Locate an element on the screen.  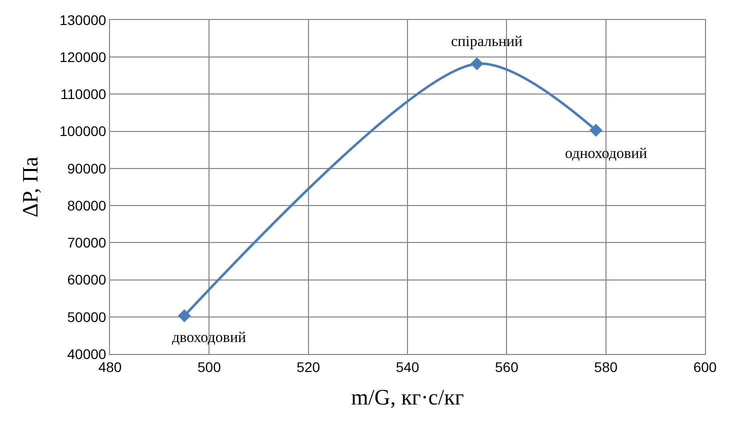
annotation: спіральний is located at coordinates (487, 42).